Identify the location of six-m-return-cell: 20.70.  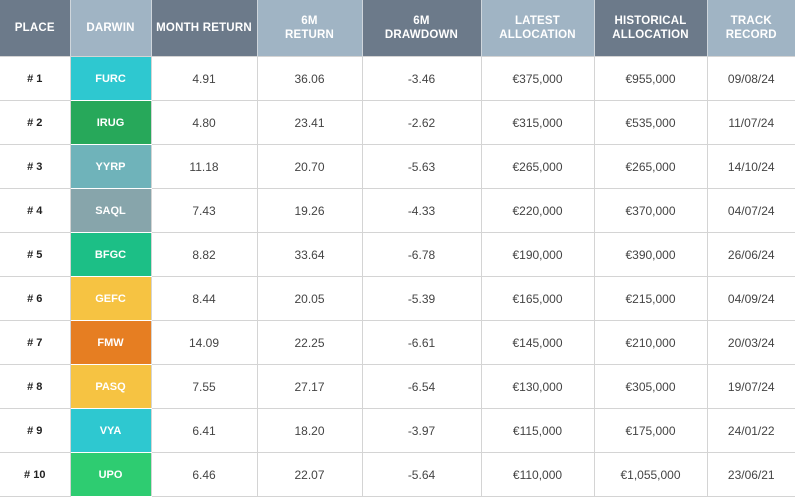
(310, 166).